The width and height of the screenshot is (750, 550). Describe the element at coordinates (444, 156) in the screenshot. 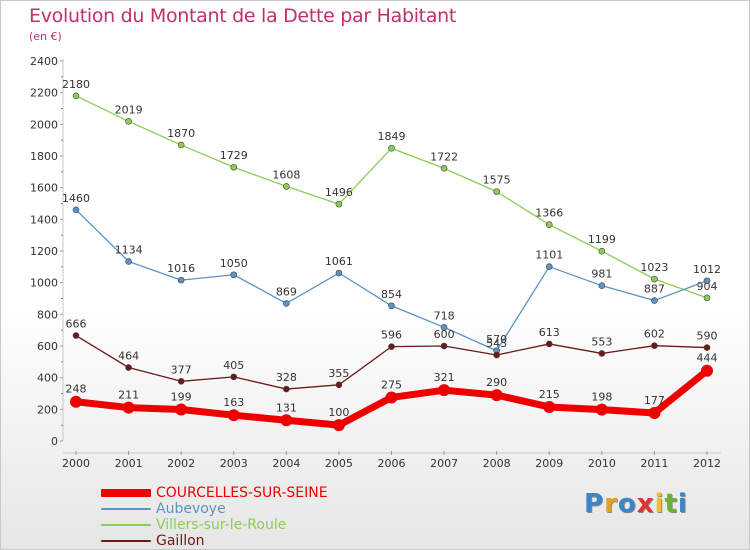

I see `data-label: 1722` at that location.